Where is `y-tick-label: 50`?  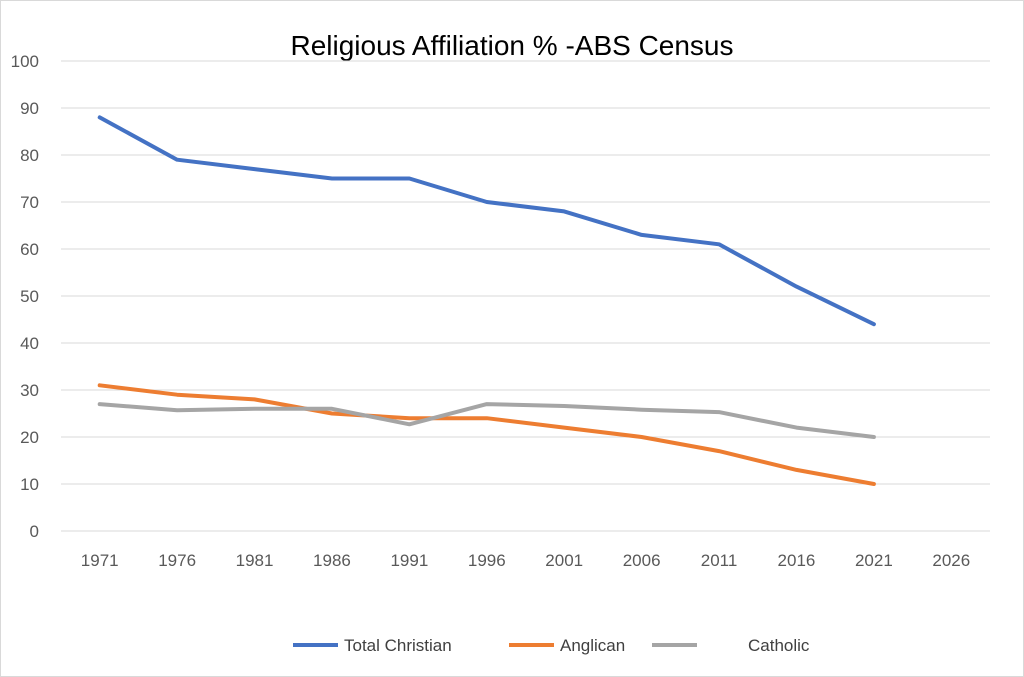 y-tick-label: 50 is located at coordinates (29, 296).